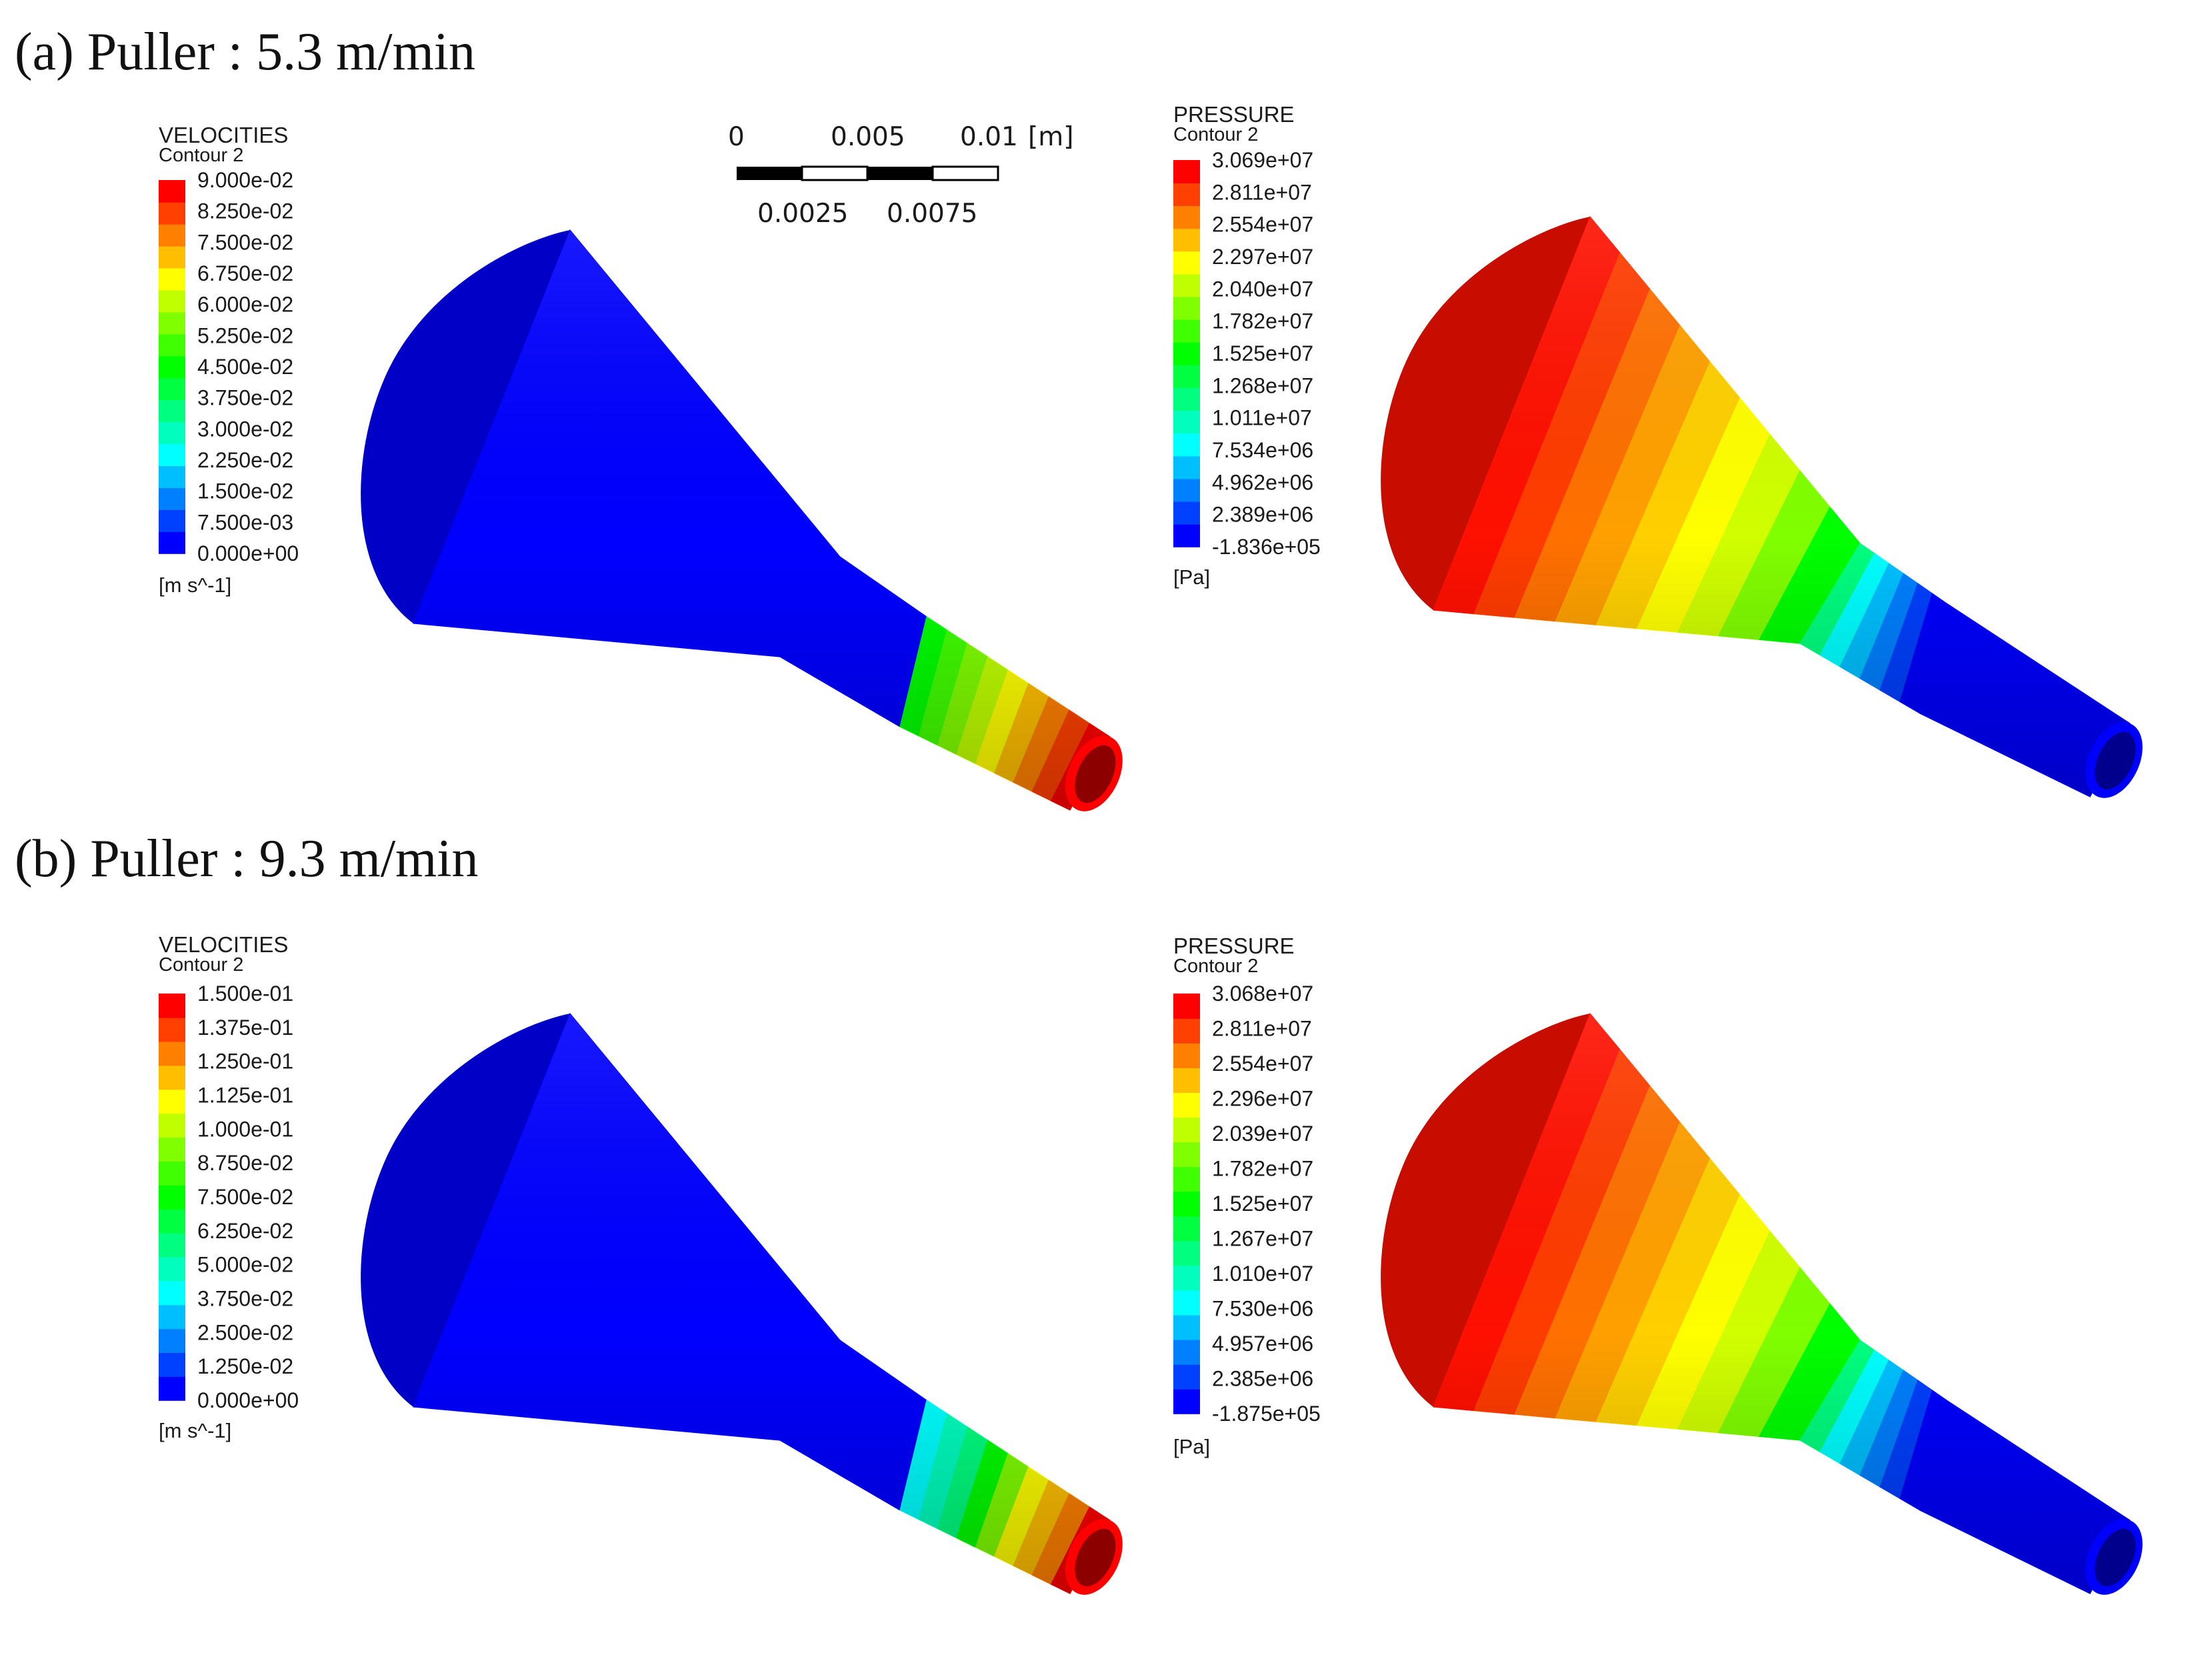 This screenshot has height=1673, width=2212. I want to click on colorbar-tick-label: 4.957e+06, so click(1262, 1344).